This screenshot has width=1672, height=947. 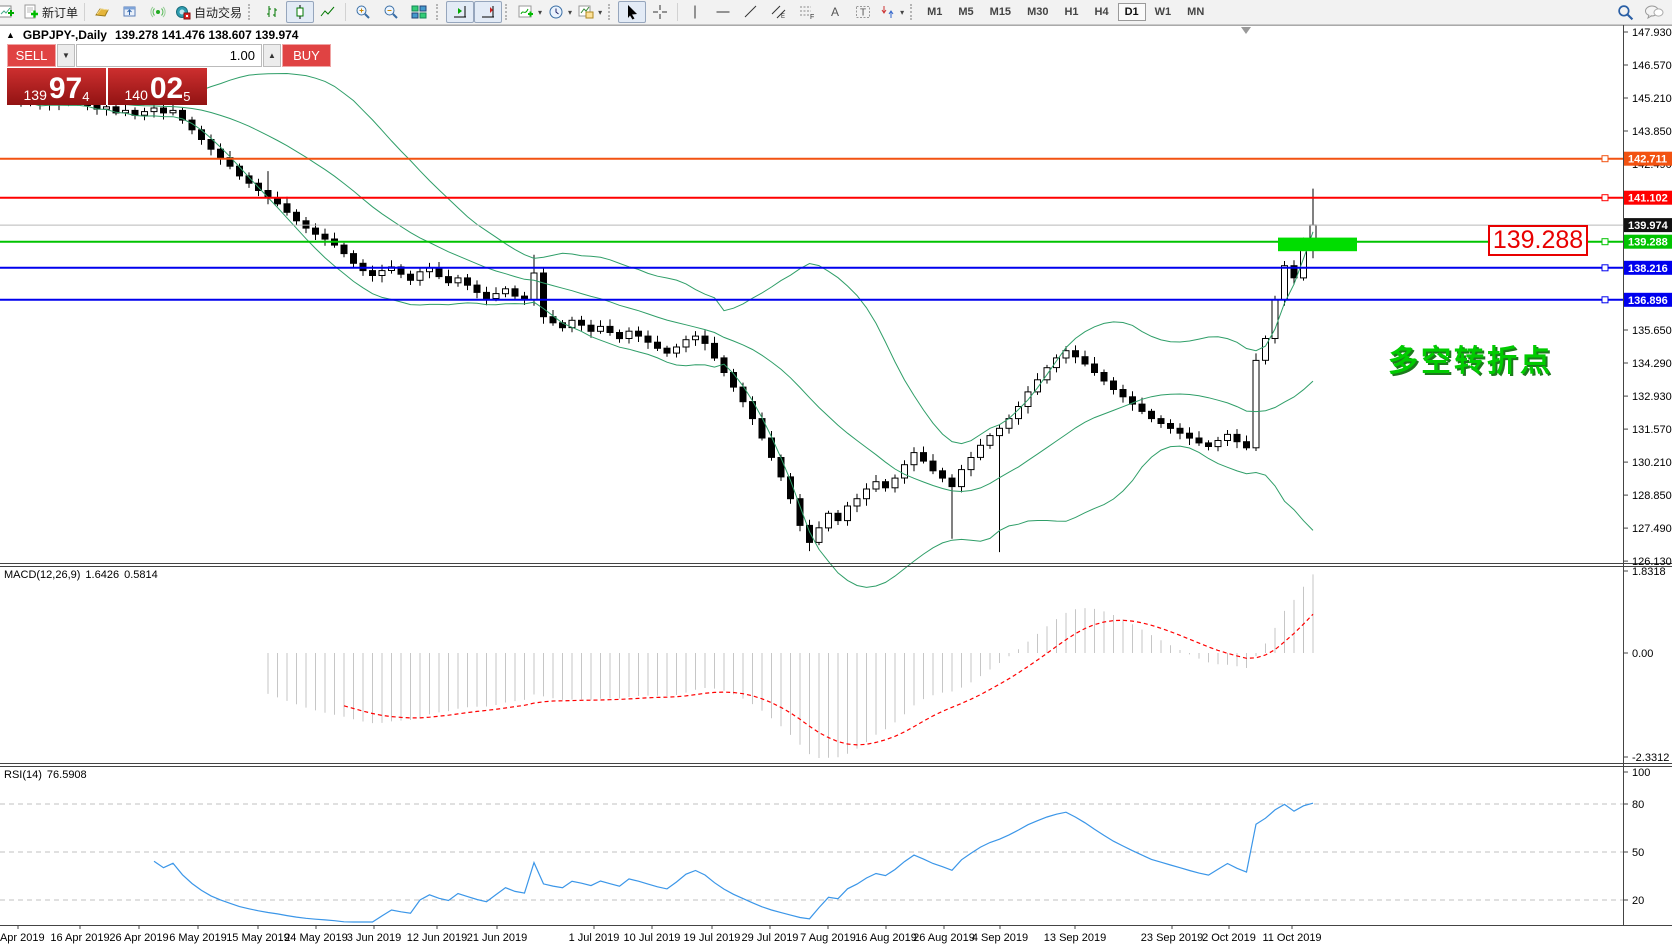 What do you see at coordinates (1075, 938) in the screenshot?
I see `svg-text: 13 Sep 2019` at bounding box center [1075, 938].